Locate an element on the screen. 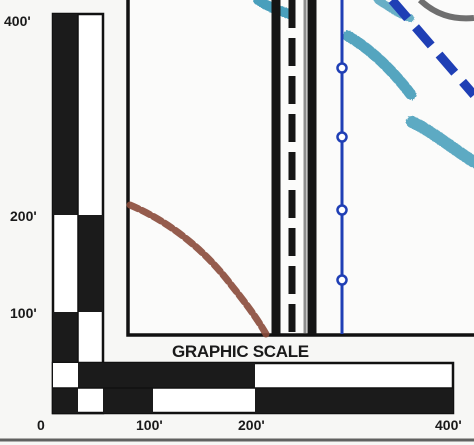  vertical-scale-bar is located at coordinates (78, 213).